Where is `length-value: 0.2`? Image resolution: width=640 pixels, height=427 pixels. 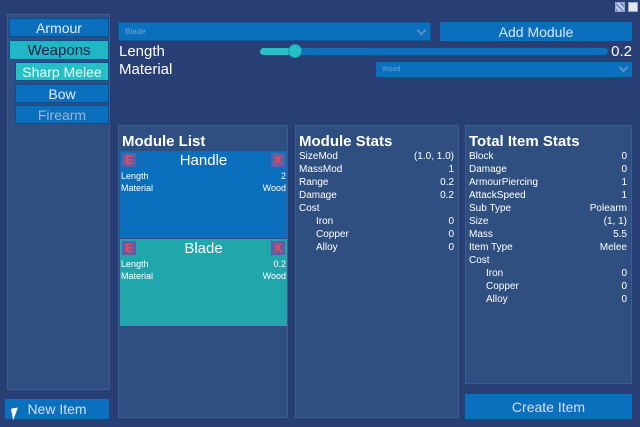 length-value: 0.2 is located at coordinates (621, 51).